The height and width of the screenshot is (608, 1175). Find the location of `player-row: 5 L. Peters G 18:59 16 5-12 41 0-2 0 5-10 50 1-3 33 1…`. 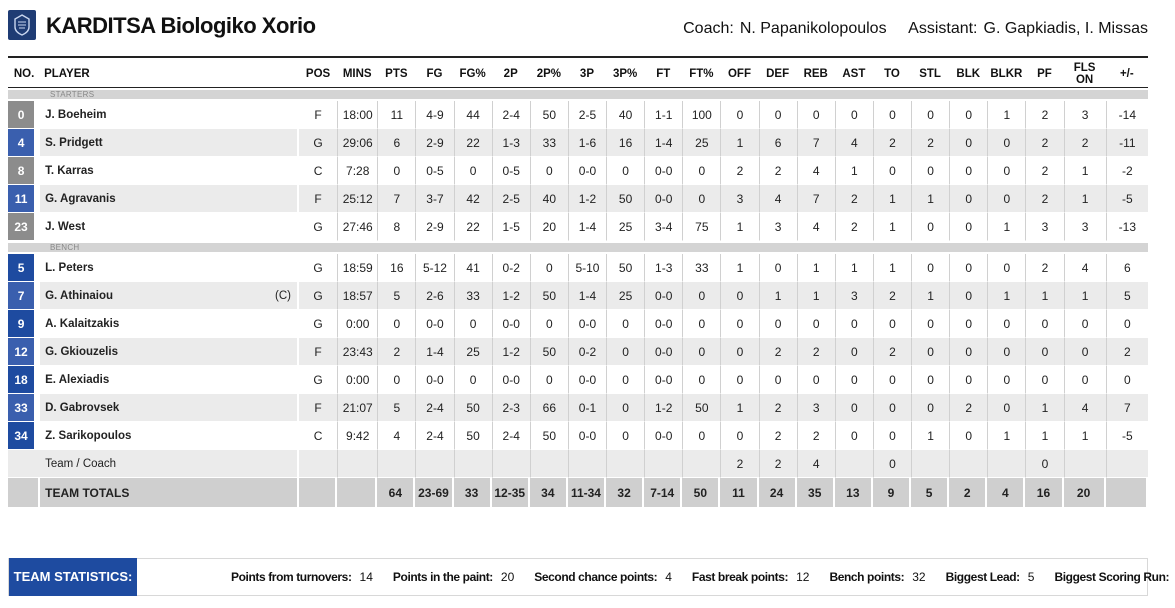

player-row: 5 L. Peters G 18:59 16 5-12 41 0-2 0 5-10 50 1-3 33 1… is located at coordinates (578, 268).